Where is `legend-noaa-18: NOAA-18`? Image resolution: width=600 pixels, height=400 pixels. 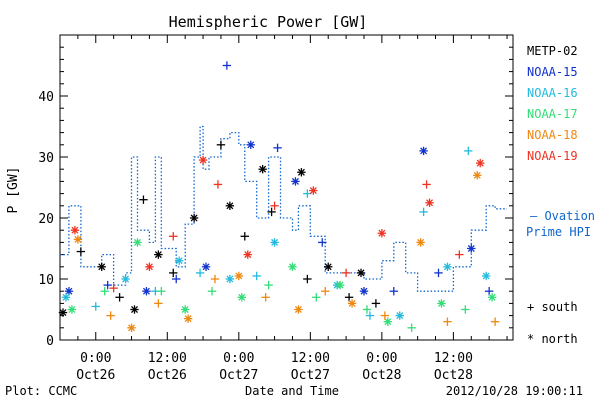 legend-noaa-18: NOAA-18 is located at coordinates (552, 135).